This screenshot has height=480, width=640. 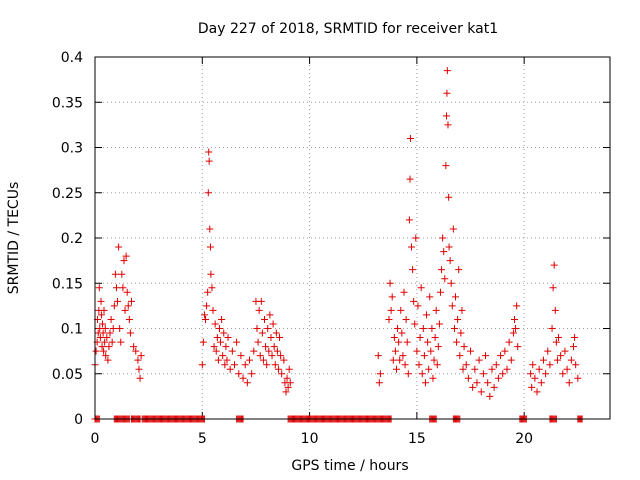 What do you see at coordinates (310, 439) in the screenshot?
I see `x-tick-label: 10` at bounding box center [310, 439].